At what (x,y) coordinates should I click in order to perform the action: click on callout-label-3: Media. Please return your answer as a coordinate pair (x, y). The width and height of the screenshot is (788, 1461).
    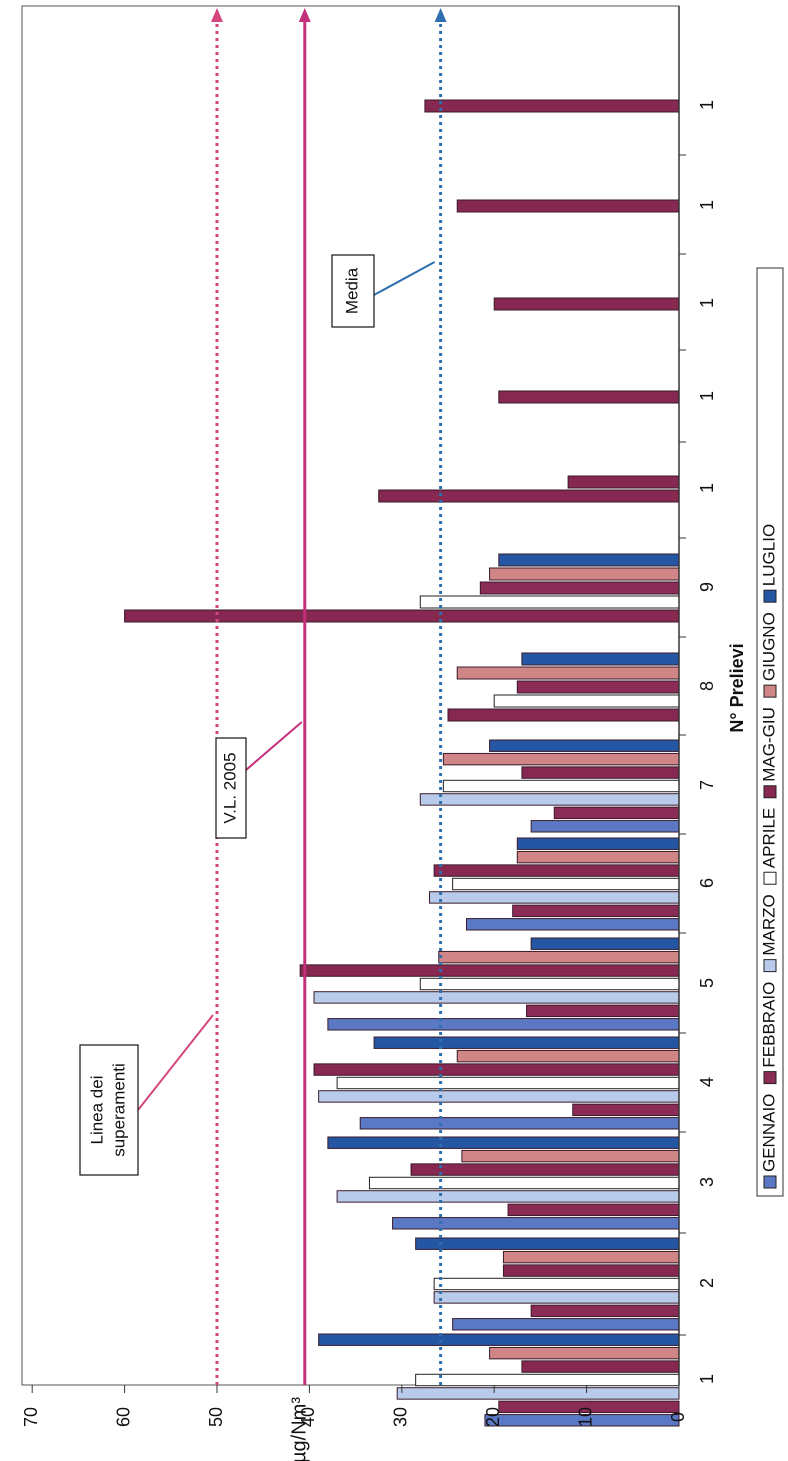
    Looking at the image, I should click on (351, 290).